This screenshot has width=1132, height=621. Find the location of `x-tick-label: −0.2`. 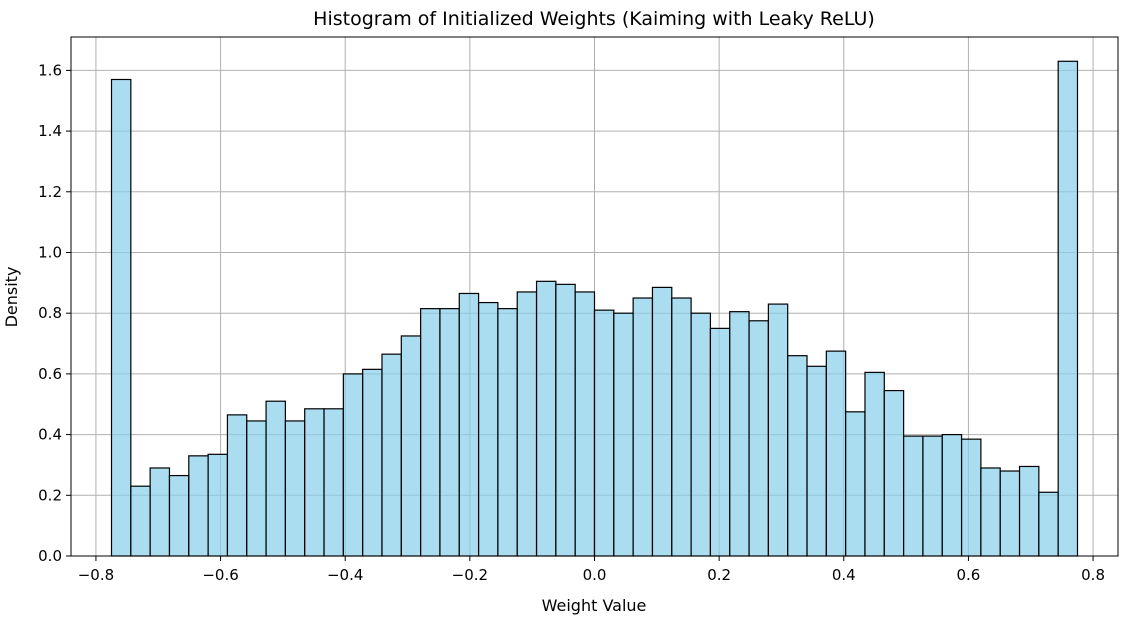

x-tick-label: −0.2 is located at coordinates (470, 575).